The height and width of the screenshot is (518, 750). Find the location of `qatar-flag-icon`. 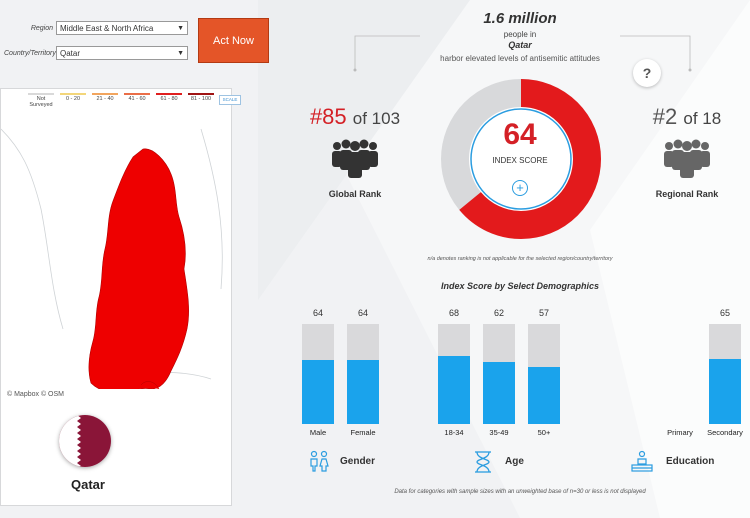

qatar-flag-icon is located at coordinates (85, 441).